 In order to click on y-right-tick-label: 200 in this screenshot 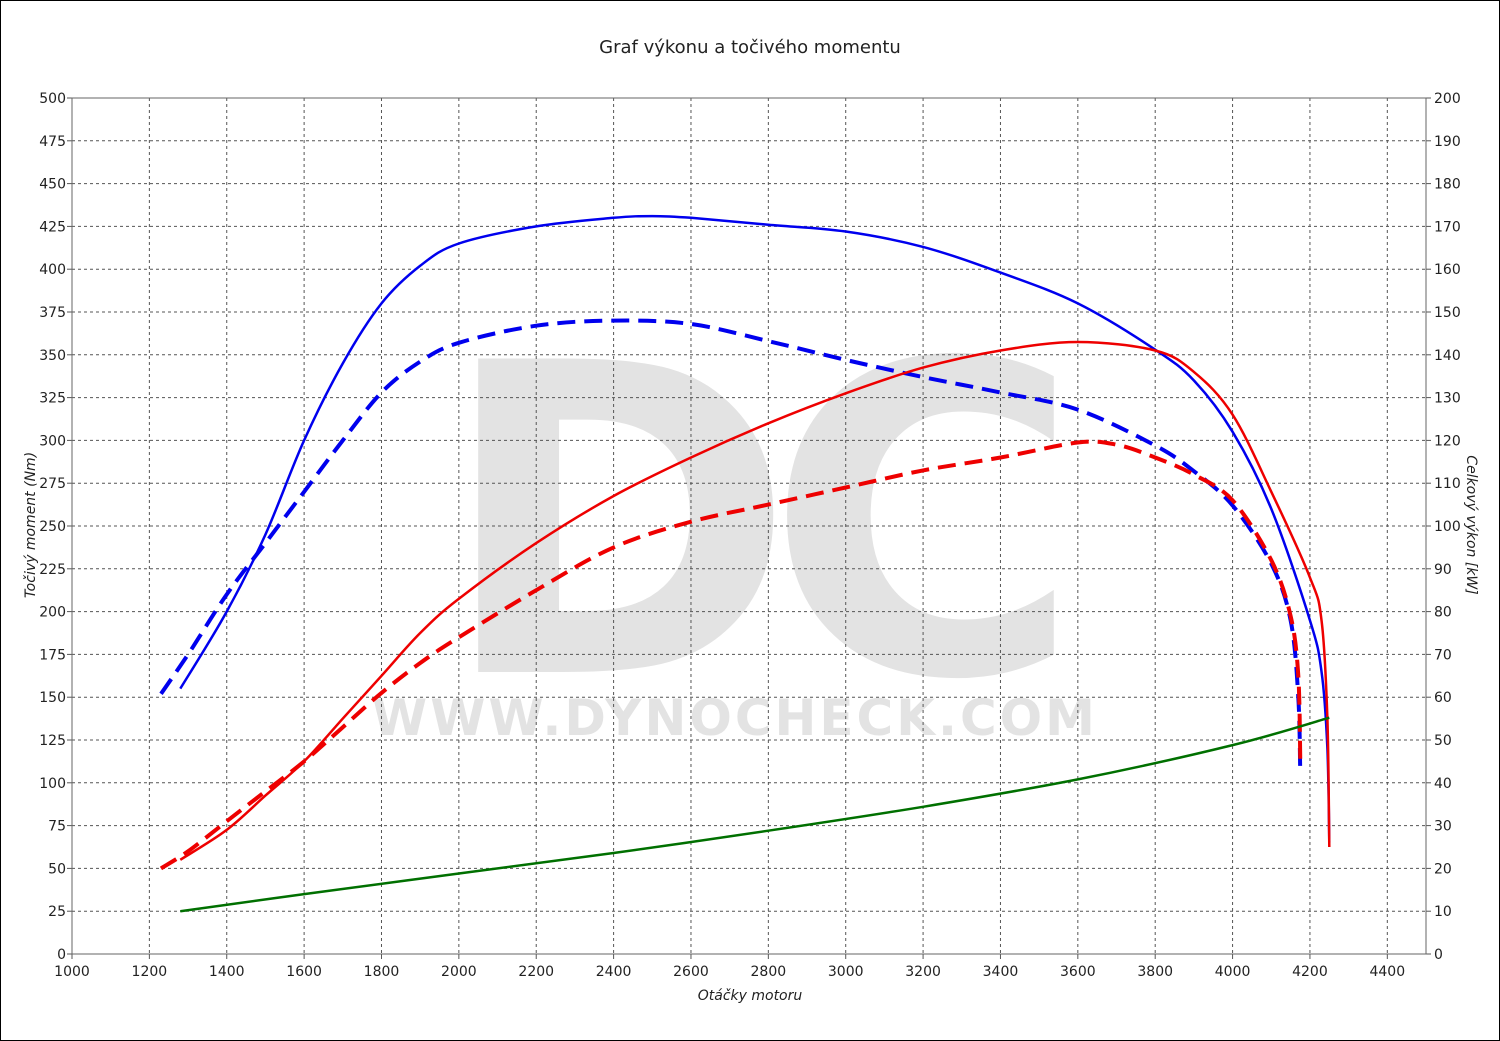, I will do `click(1447, 99)`.